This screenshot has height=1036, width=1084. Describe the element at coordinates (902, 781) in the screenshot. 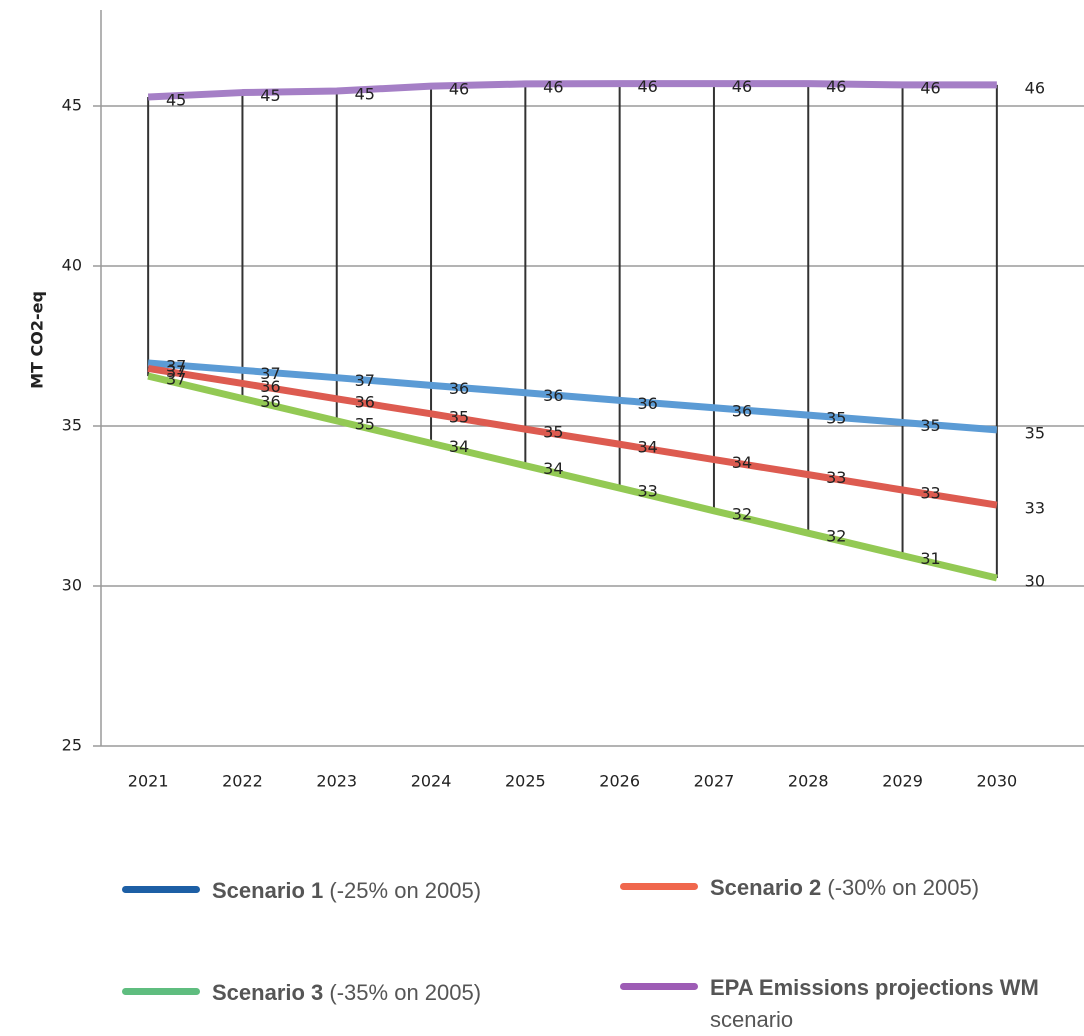

I see `x-tick-label: 2029` at that location.